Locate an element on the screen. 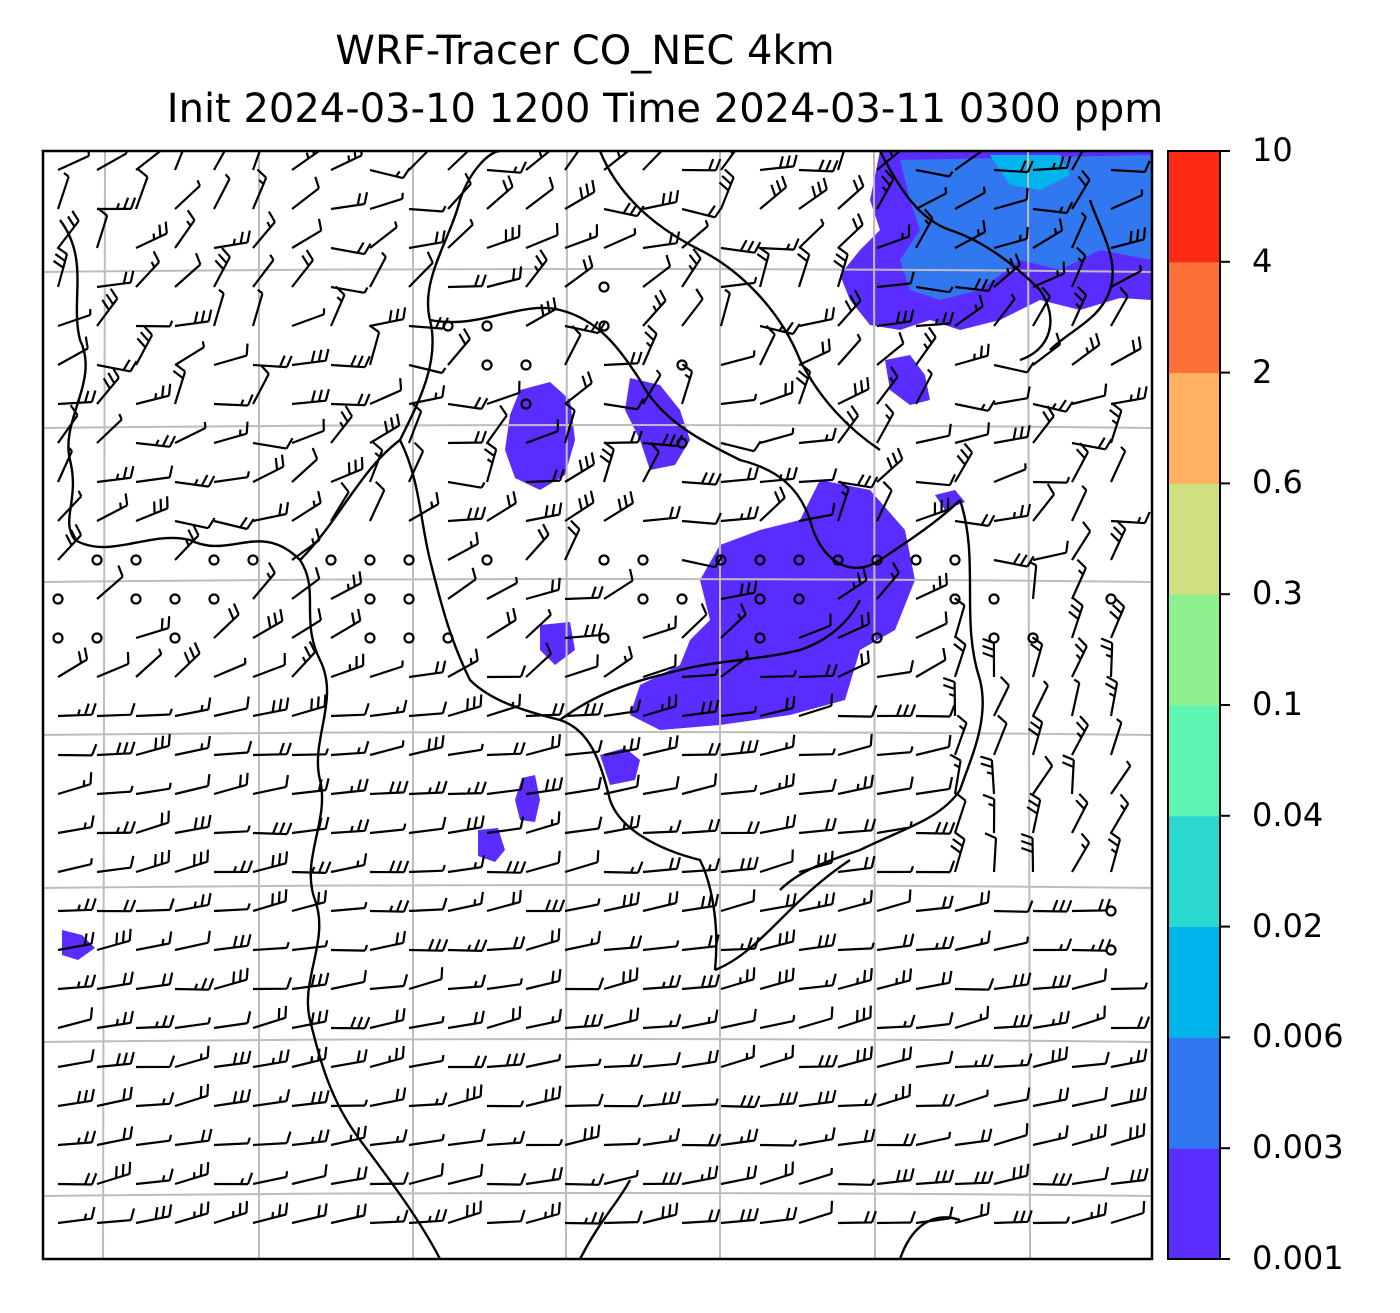 The height and width of the screenshot is (1313, 1400). colorbar-tick-label: 0.001 is located at coordinates (1298, 1258).